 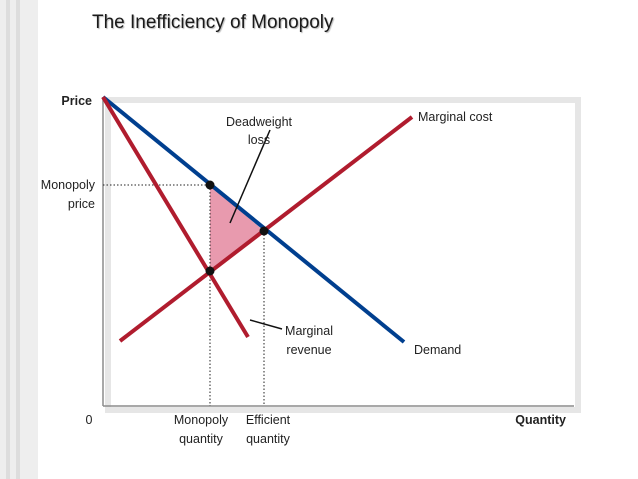 I want to click on y-axis-label: Price, so click(x=76, y=101).